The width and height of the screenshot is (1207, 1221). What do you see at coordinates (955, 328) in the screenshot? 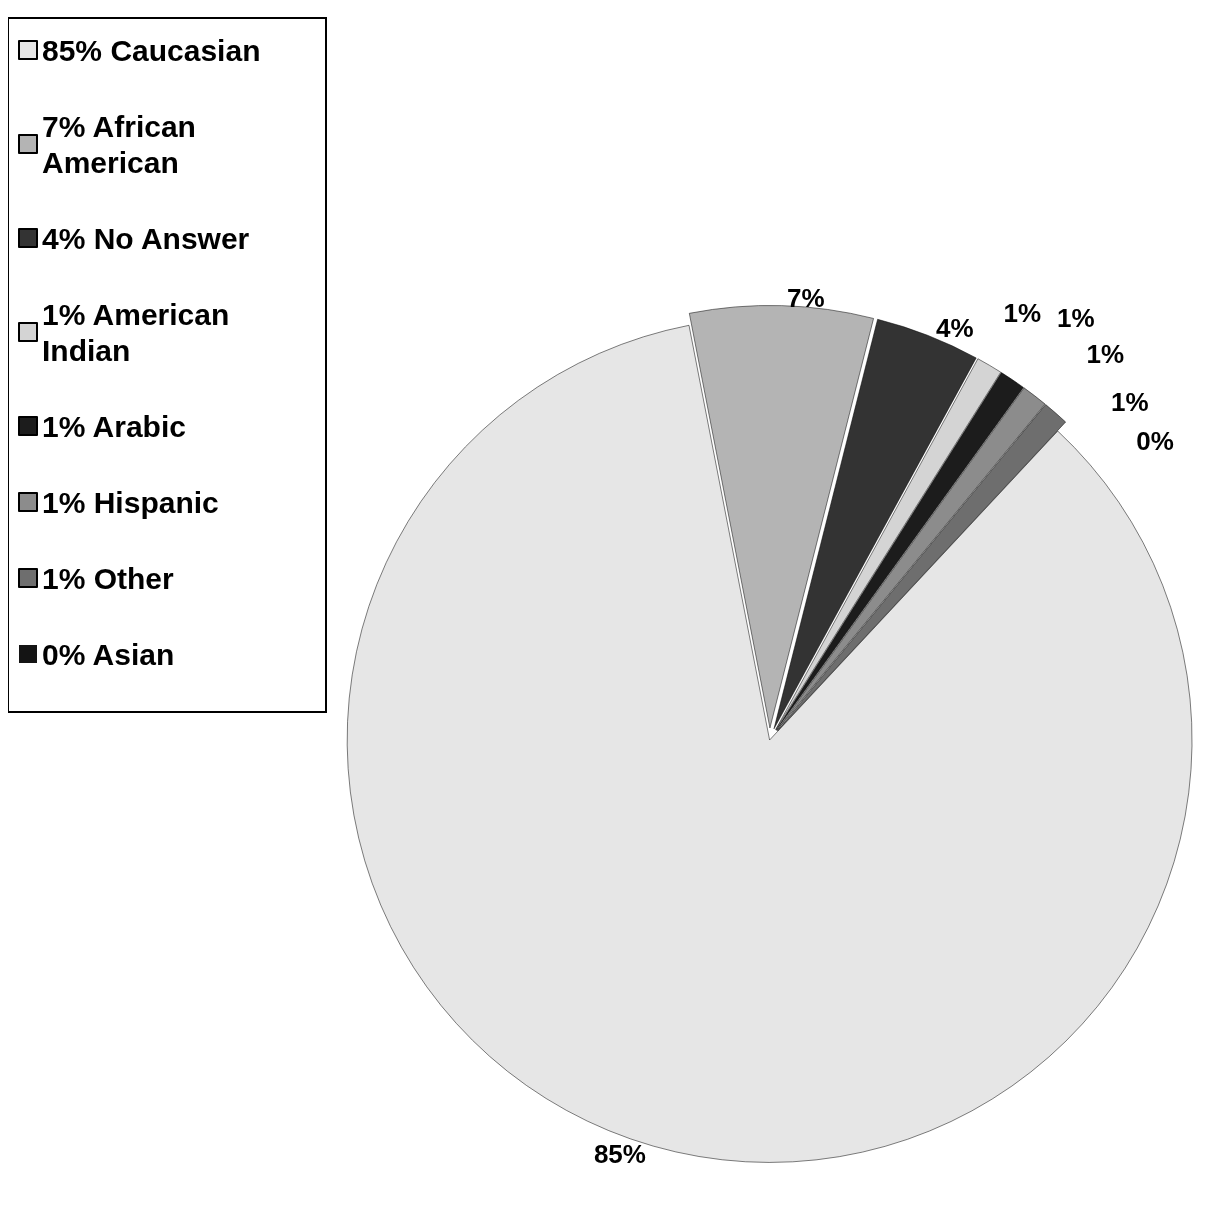
I see `data-label: 4%` at bounding box center [955, 328].